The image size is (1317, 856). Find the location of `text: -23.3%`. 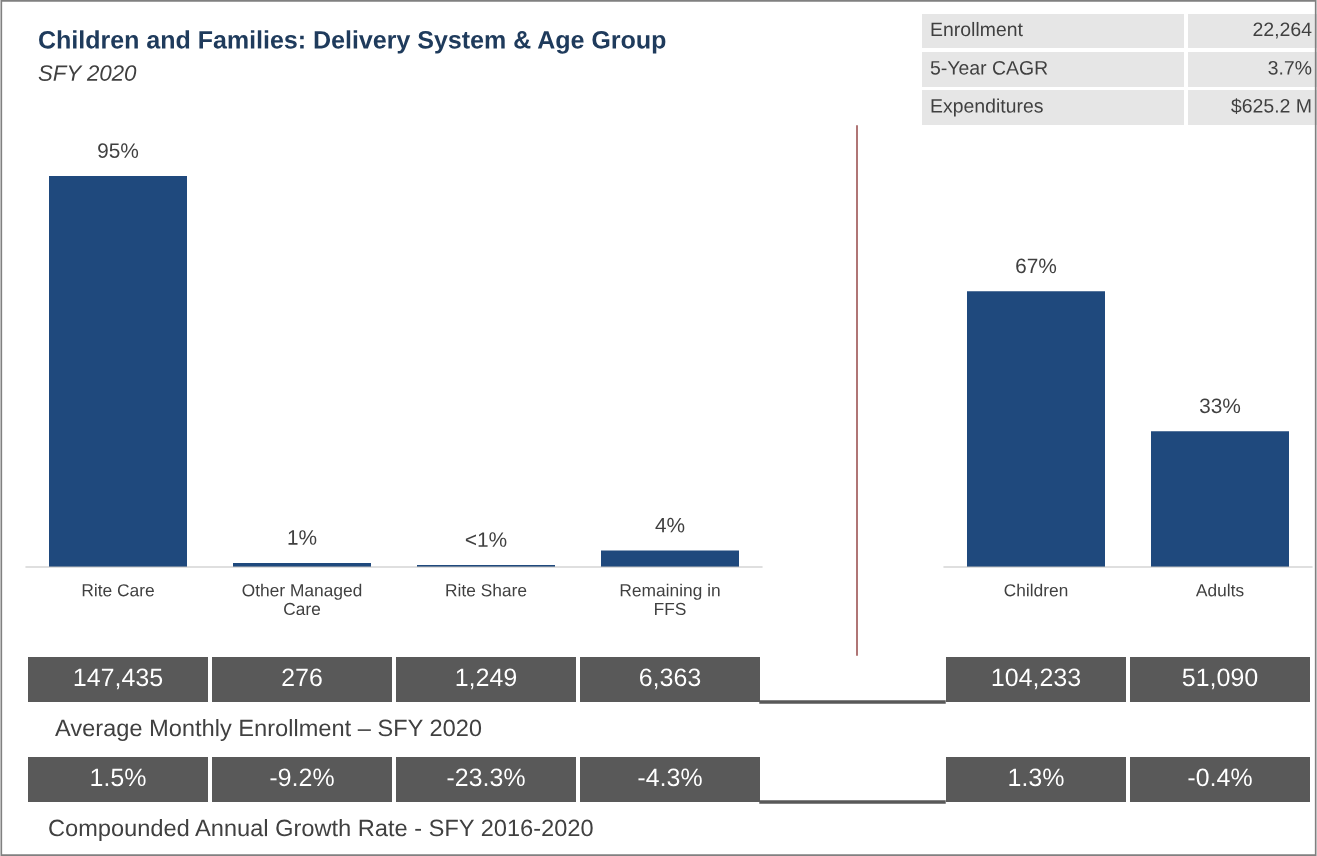

text: -23.3% is located at coordinates (486, 777).